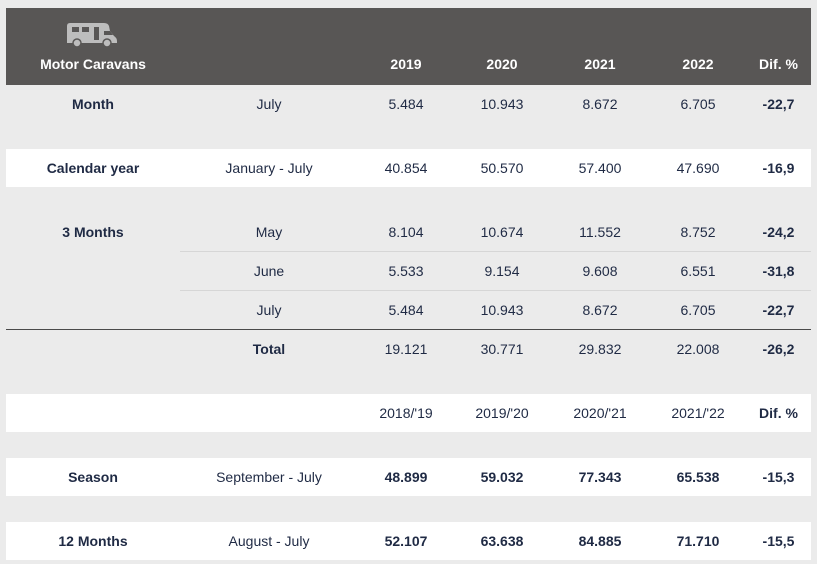 The width and height of the screenshot is (817, 564). Describe the element at coordinates (502, 349) in the screenshot. I see `value-2020: 30.771` at that location.